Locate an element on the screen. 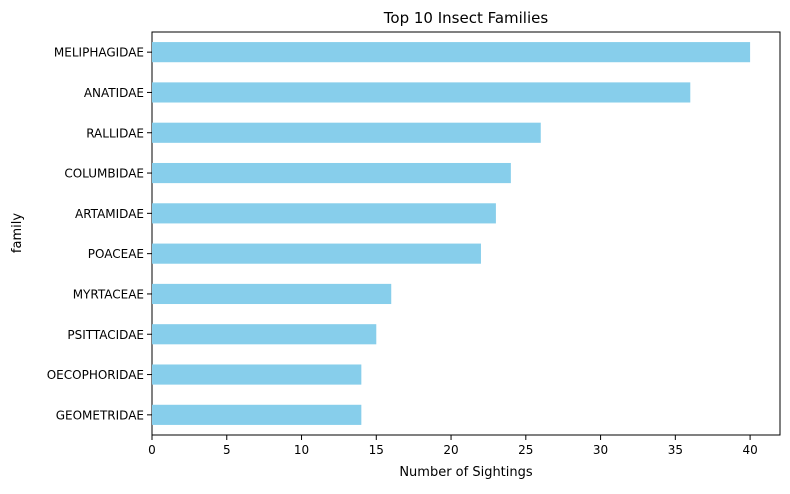  y-tick-label: MELIPHAGIDAE is located at coordinates (99, 53).